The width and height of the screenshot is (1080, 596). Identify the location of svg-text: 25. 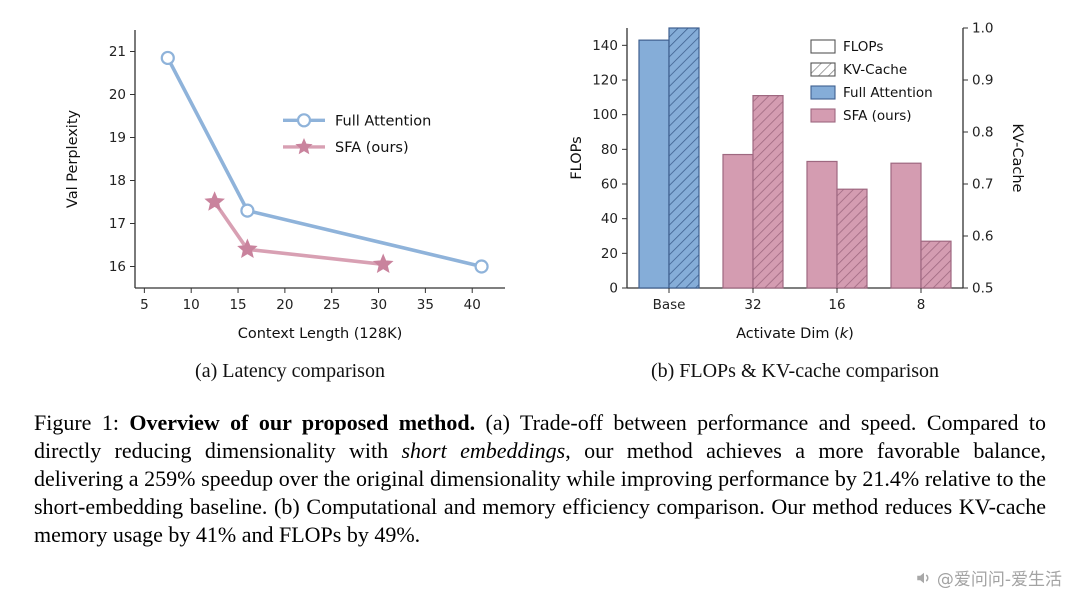
(331, 305).